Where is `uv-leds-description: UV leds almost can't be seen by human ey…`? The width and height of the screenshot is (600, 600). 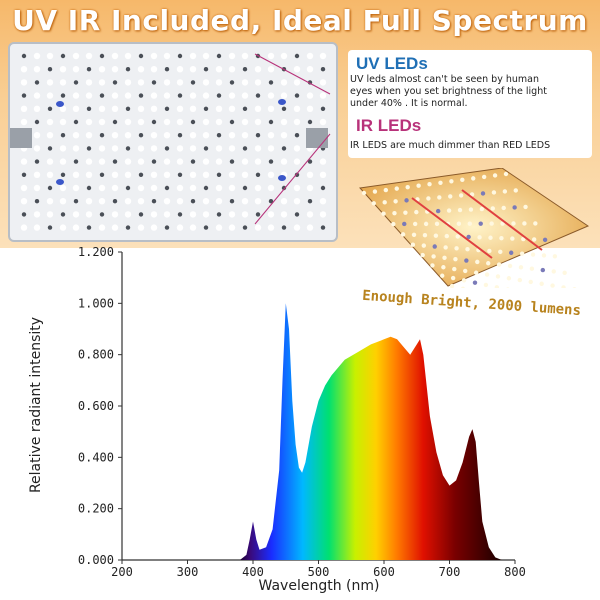 uv-leds-description: UV leds almost can't be seen by human ey… is located at coordinates (470, 92).